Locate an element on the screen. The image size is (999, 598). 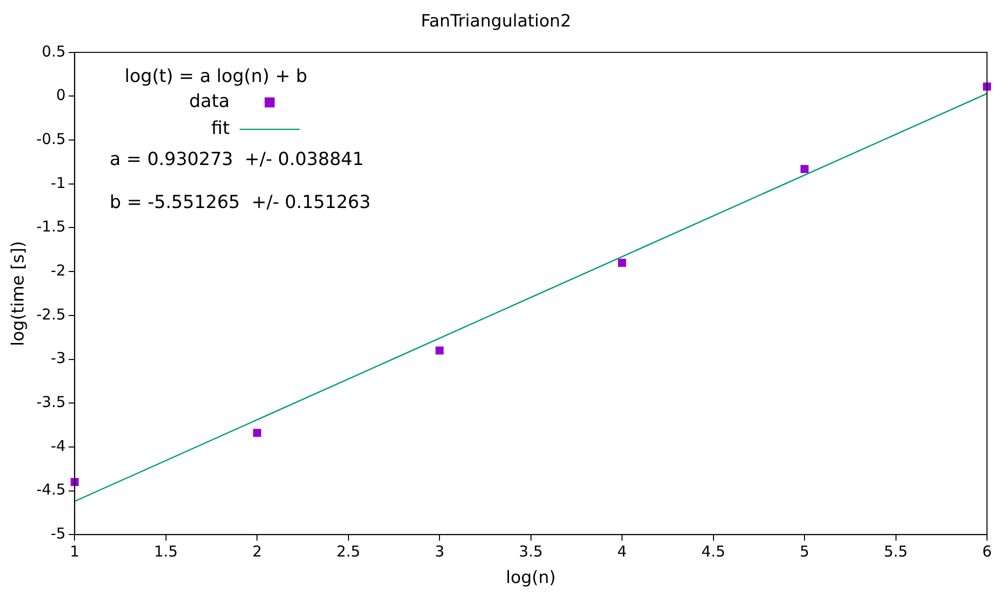
chart-title: FanTriangulation2 is located at coordinates (496, 22).